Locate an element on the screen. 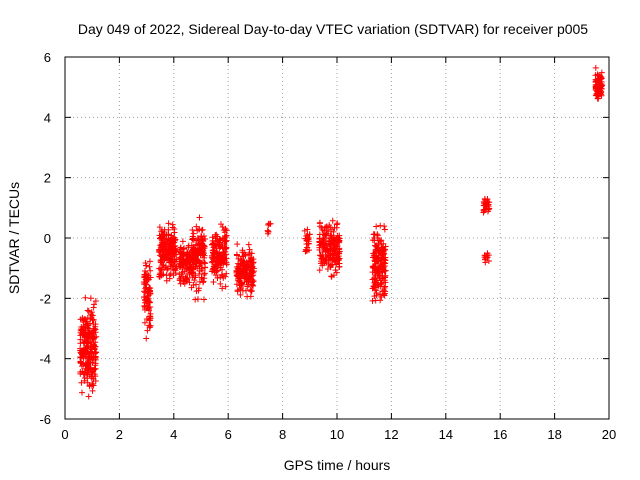 The height and width of the screenshot is (480, 640). x-tick-label: 14 is located at coordinates (446, 434).